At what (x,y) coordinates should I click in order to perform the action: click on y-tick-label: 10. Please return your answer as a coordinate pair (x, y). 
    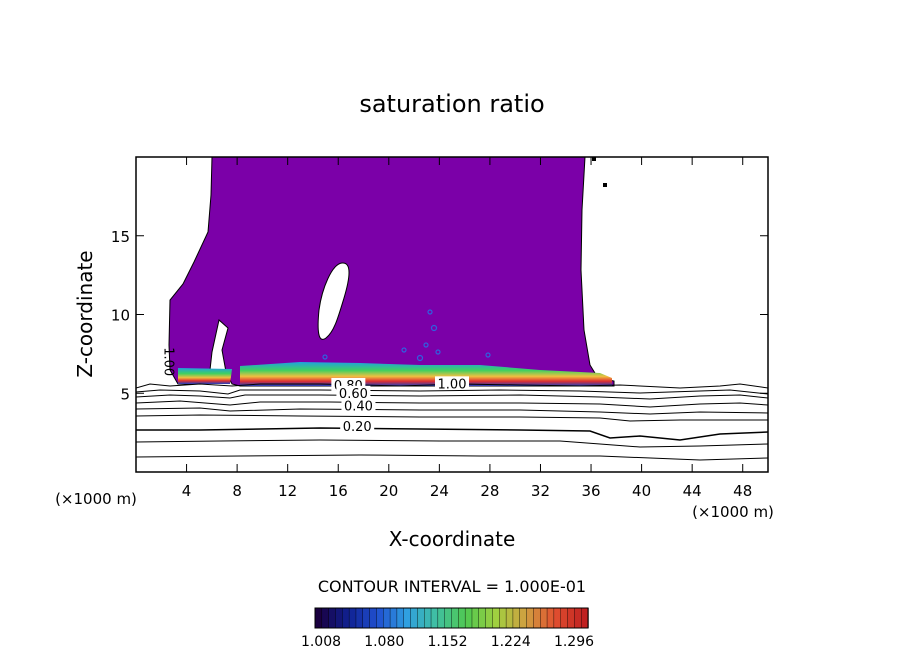
    Looking at the image, I should click on (120, 316).